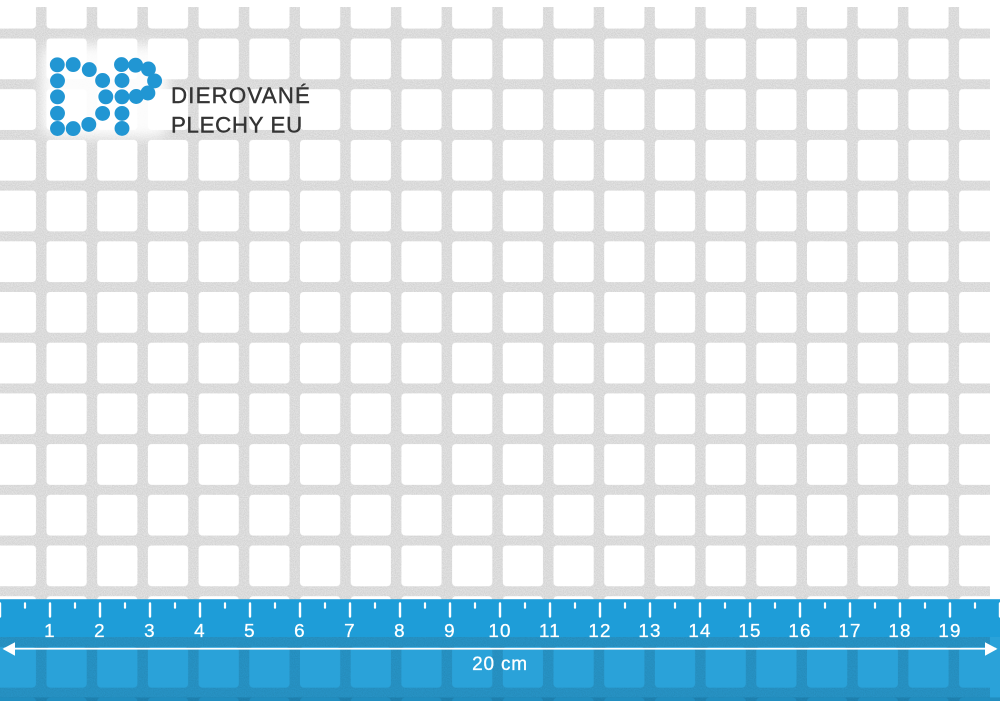 This screenshot has height=706, width=1000. I want to click on svg-text: 11, so click(550, 630).